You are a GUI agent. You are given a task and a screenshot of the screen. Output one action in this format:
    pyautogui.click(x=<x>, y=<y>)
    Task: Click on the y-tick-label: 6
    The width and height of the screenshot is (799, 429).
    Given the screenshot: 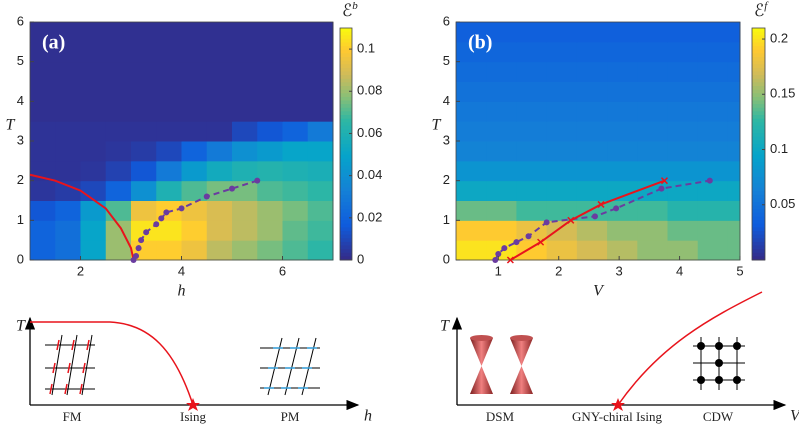 What is the action you would take?
    pyautogui.click(x=20, y=20)
    